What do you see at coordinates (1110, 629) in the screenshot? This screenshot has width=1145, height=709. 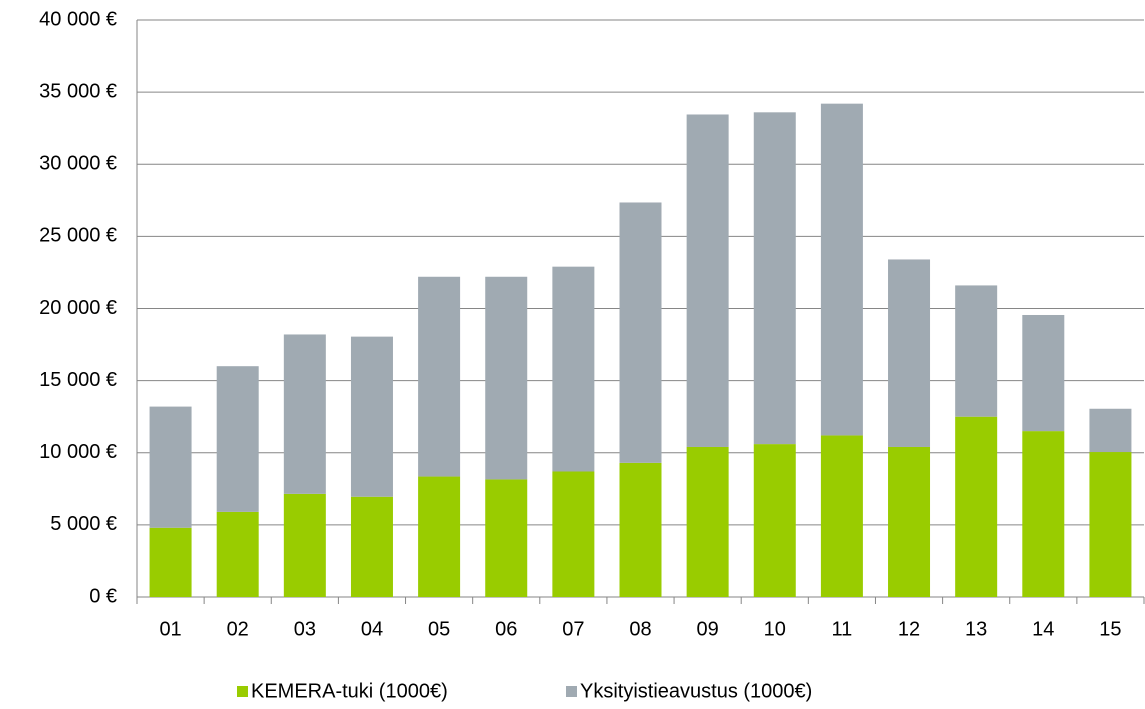 I see `x-tick-label: 15` at bounding box center [1110, 629].